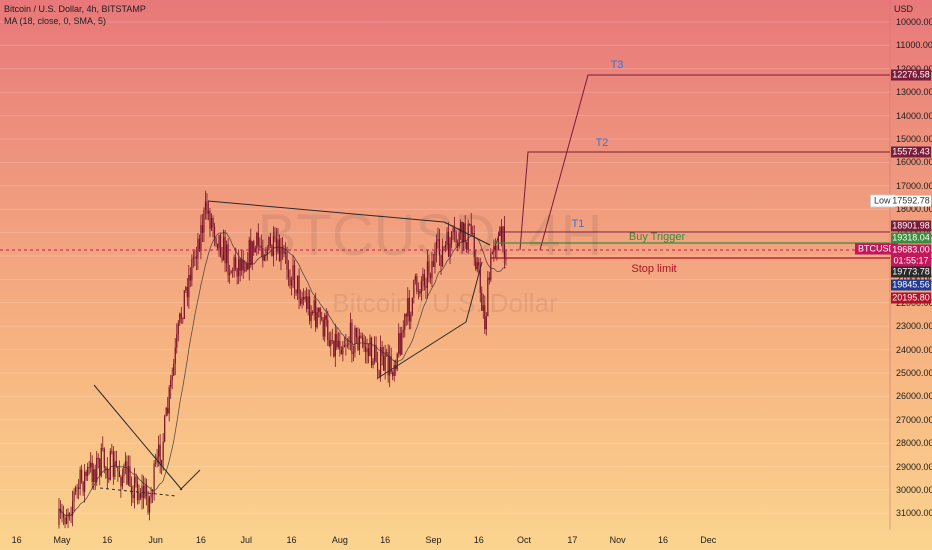 The height and width of the screenshot is (550, 932). Describe the element at coordinates (602, 143) in the screenshot. I see `label-t2: T2` at that location.